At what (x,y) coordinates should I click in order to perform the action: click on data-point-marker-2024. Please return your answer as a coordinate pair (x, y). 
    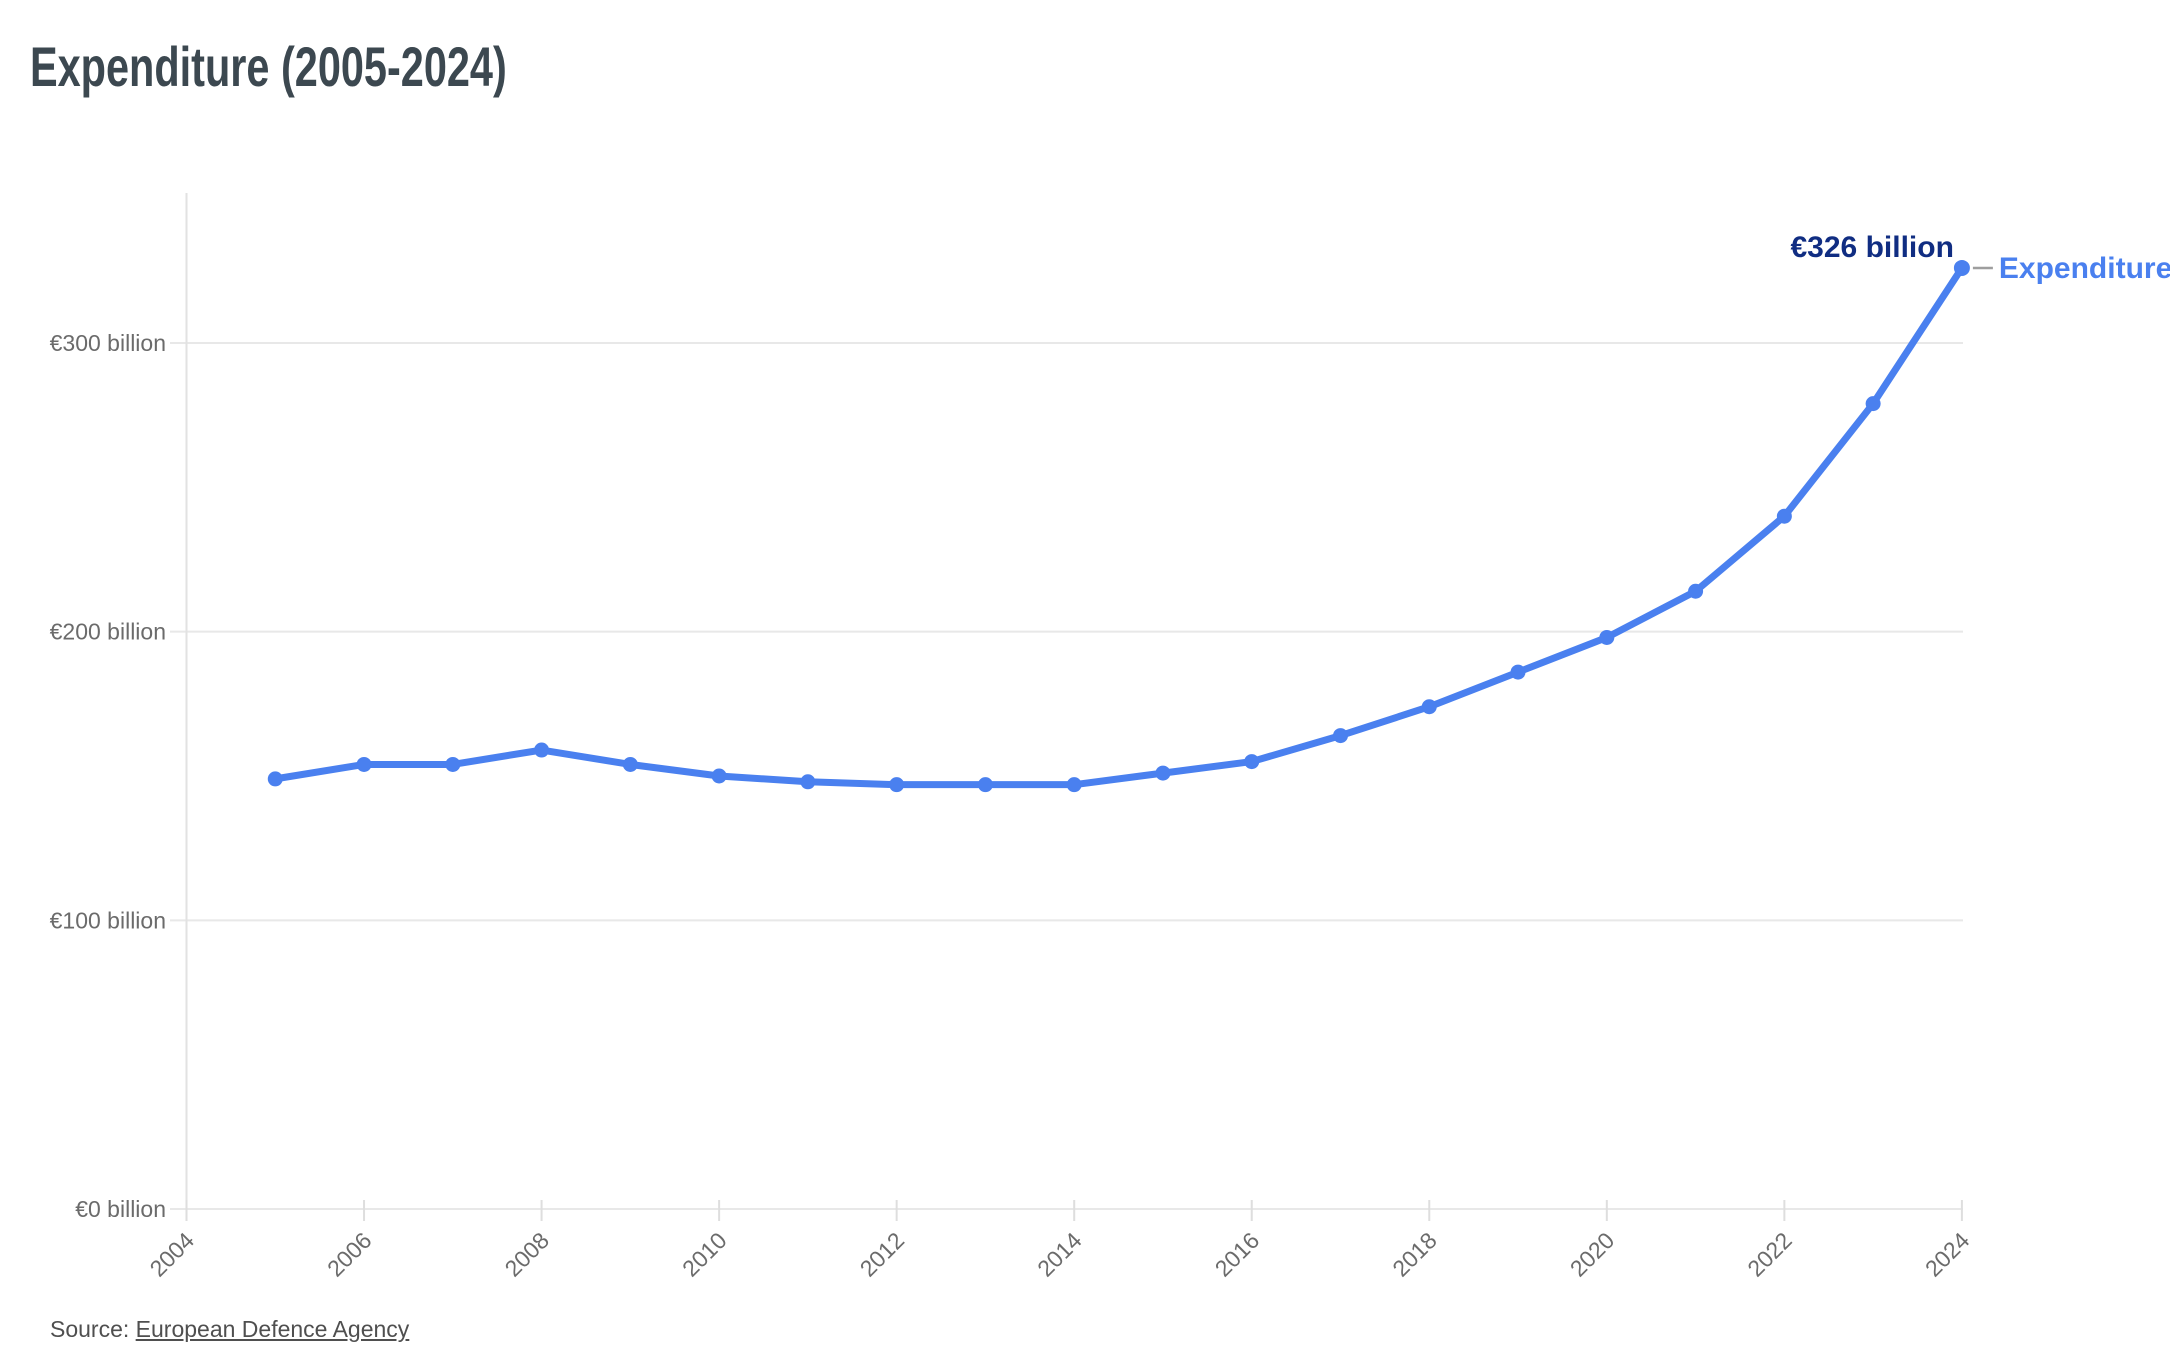
    Looking at the image, I should click on (1961, 267).